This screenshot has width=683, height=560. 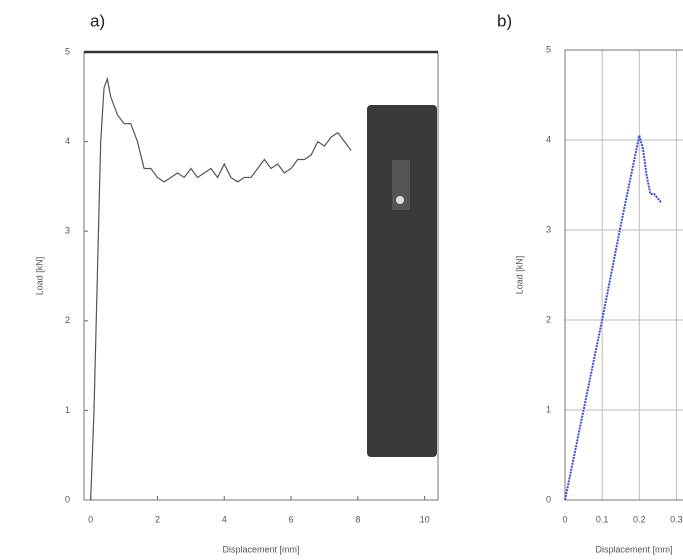 I want to click on specimen-photo, so click(x=402, y=281).